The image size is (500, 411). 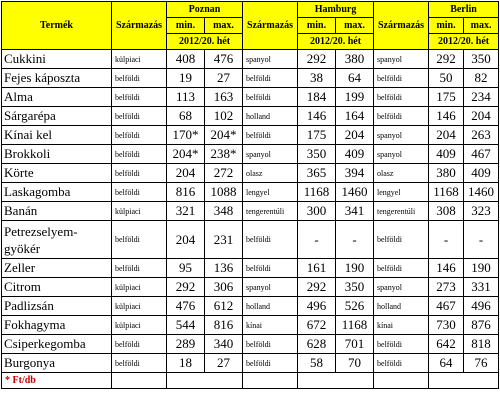 What do you see at coordinates (481, 306) in the screenshot?
I see `max-price-berlin: 496` at bounding box center [481, 306].